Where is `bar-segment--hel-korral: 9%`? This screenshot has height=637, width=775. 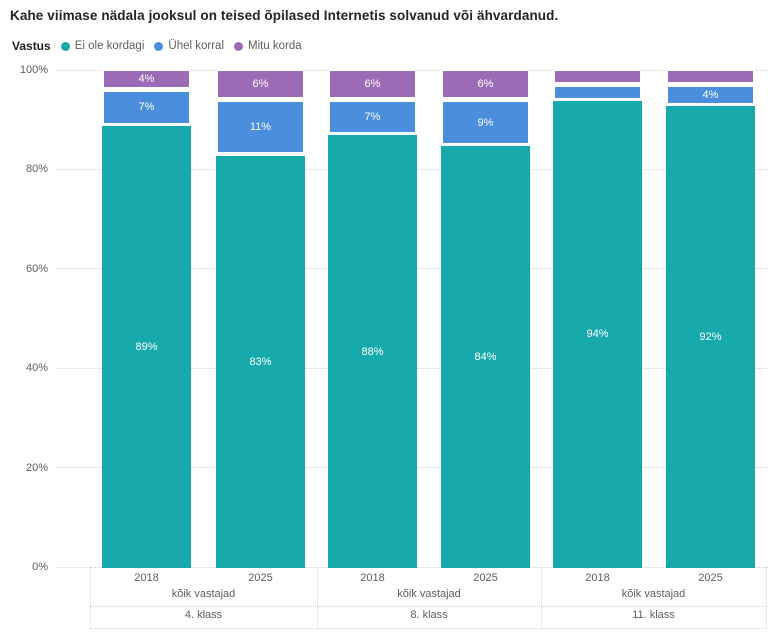 bar-segment--hel-korral: 9% is located at coordinates (485, 123).